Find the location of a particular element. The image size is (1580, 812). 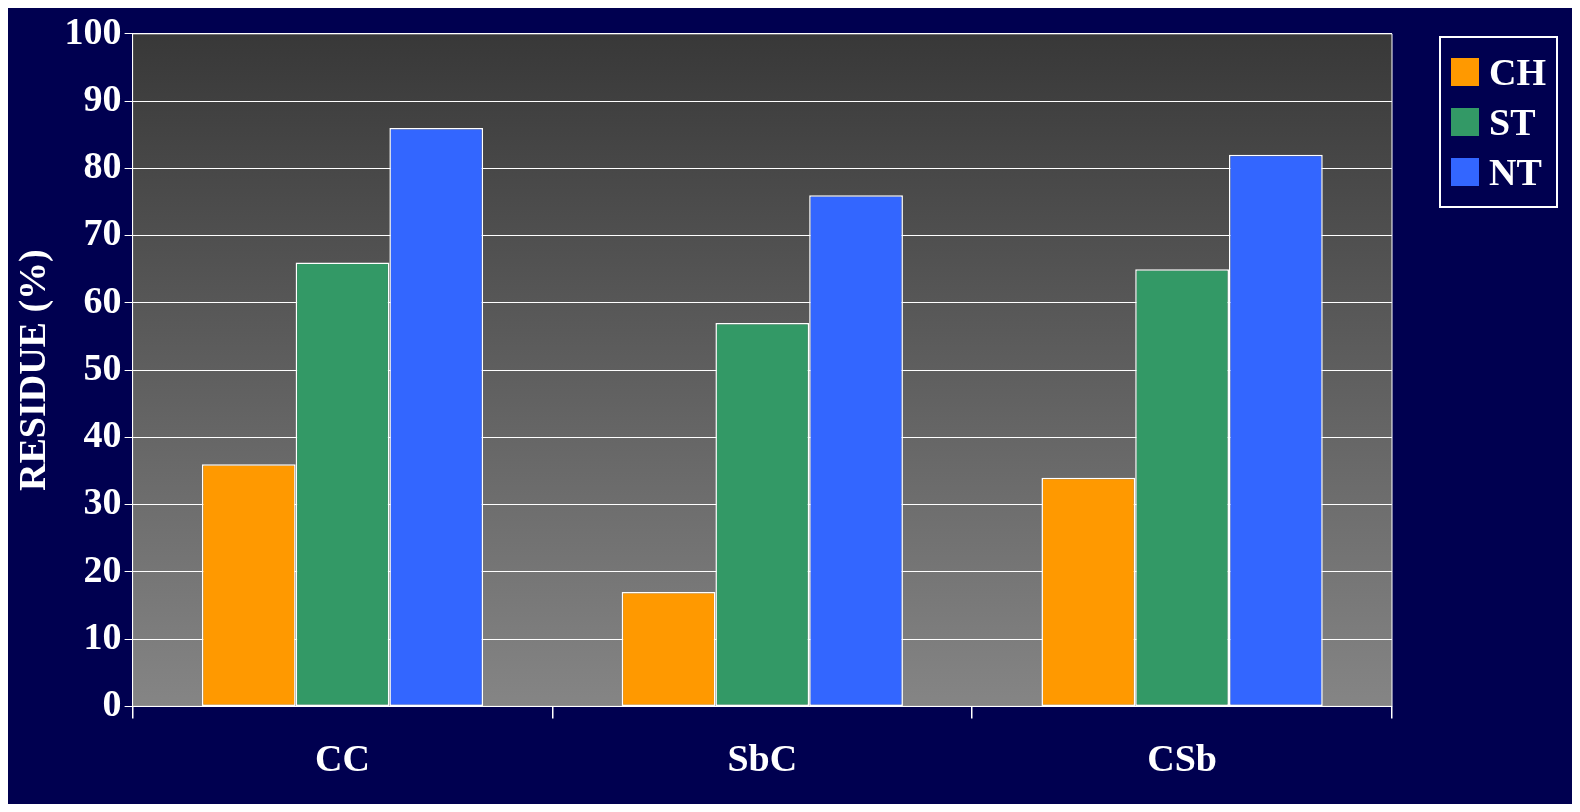

x-tick-label: CC is located at coordinates (342, 758).